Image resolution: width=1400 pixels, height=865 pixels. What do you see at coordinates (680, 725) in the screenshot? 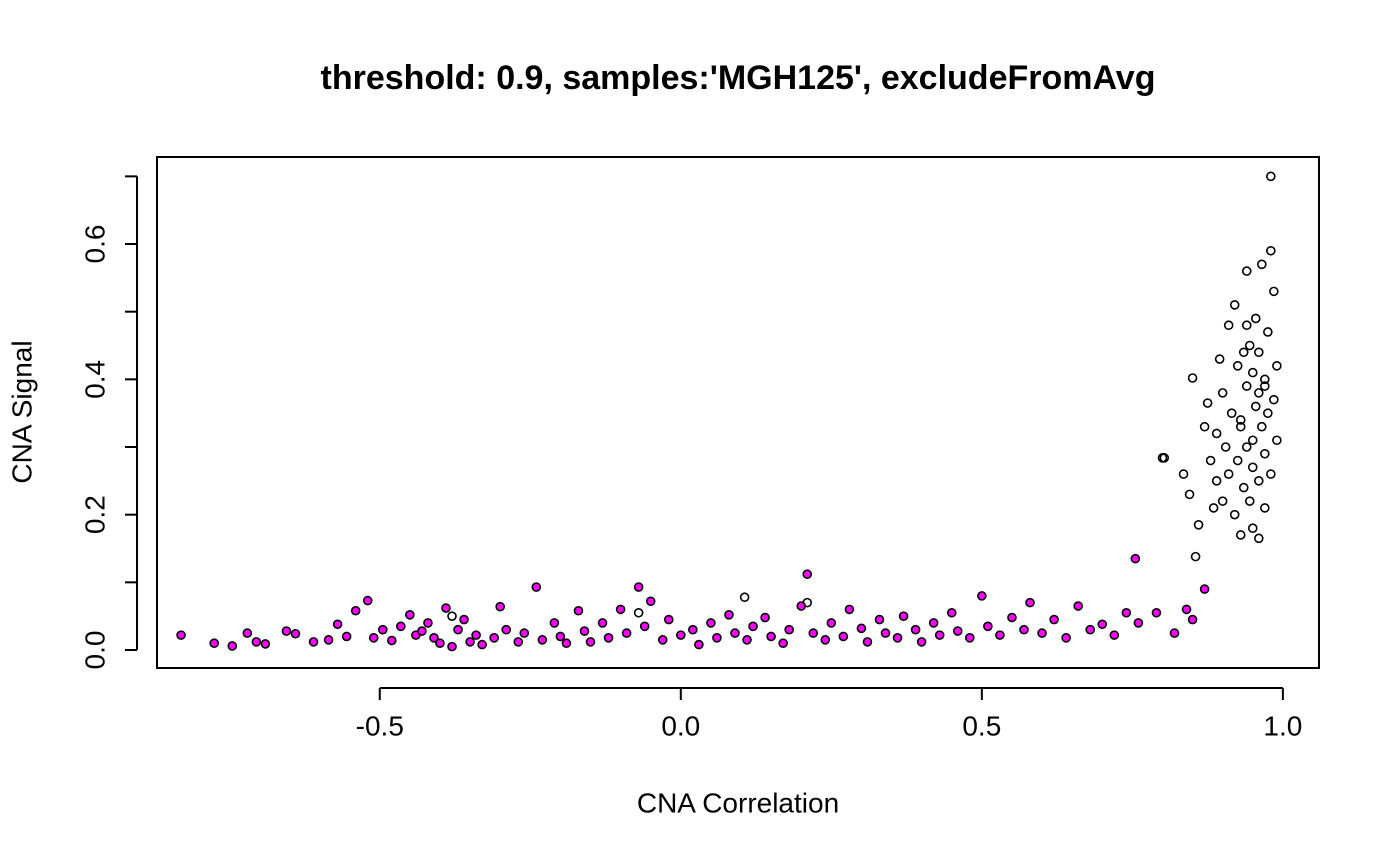
I see `x-tick-label: 0.0` at bounding box center [680, 725].